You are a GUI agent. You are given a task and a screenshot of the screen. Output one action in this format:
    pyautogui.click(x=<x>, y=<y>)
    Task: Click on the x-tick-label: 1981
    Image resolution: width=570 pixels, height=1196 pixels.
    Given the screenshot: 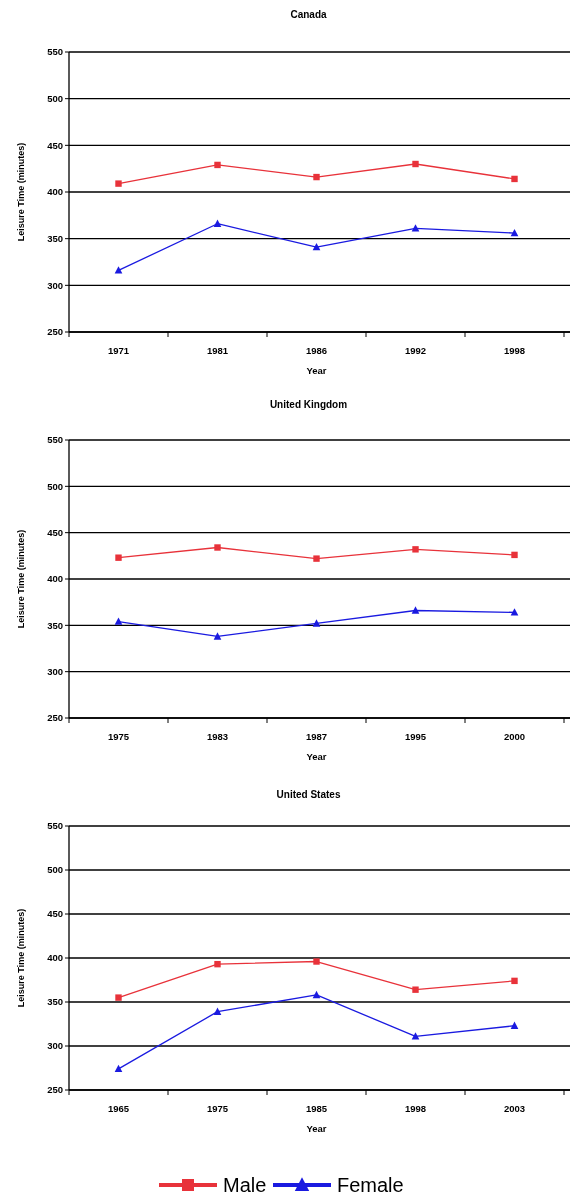 What is the action you would take?
    pyautogui.click(x=217, y=350)
    